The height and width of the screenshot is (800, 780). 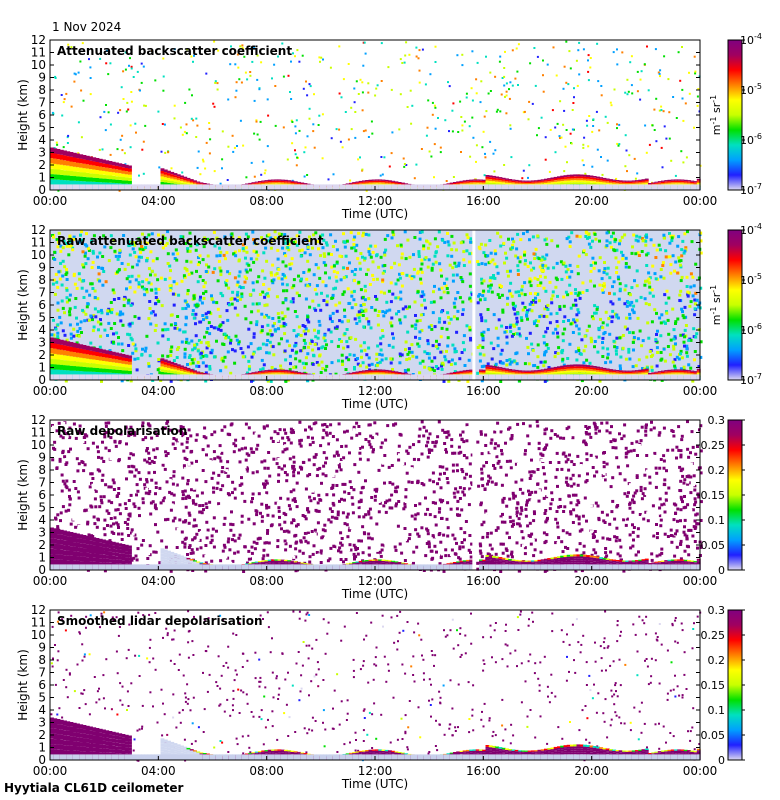 I want to click on boundary-layer, so click(x=375, y=359).